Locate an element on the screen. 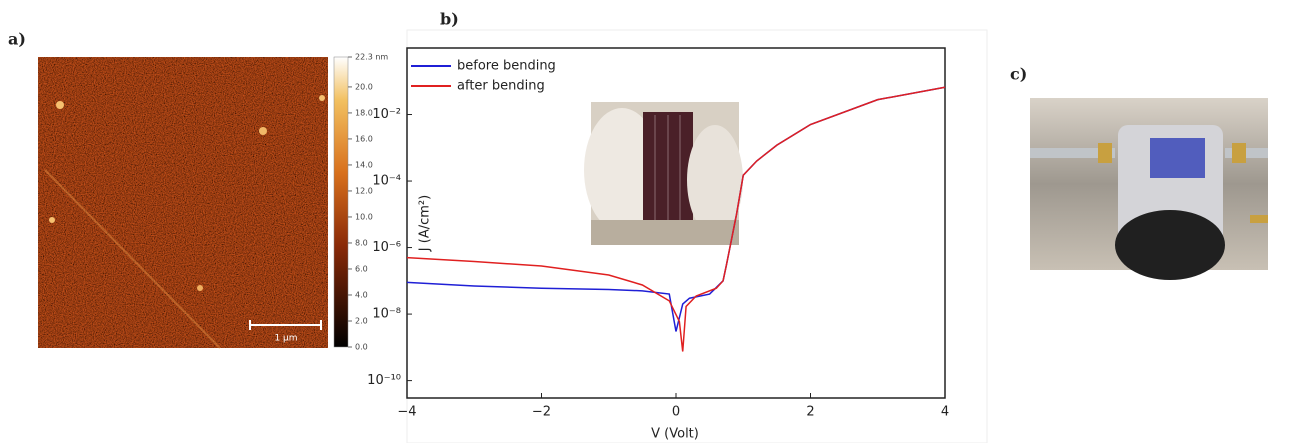 The image size is (1297, 443). colorbar-tick-label: 8.0 is located at coordinates (361, 242).